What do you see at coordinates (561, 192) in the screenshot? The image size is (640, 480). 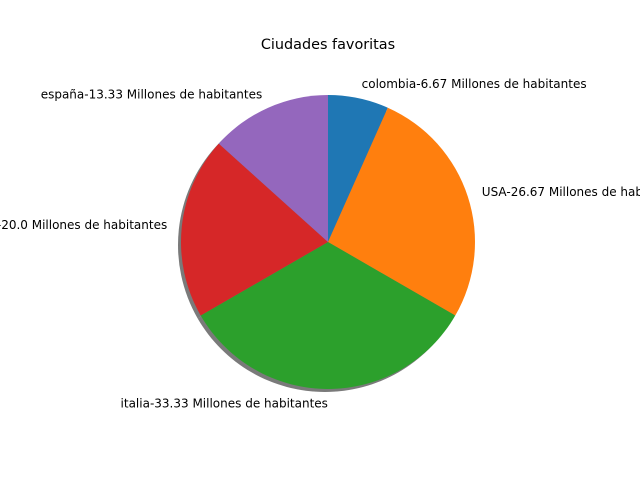 I see `pie-slice-label: USA-26.67 Millones de habitantes` at bounding box center [561, 192].